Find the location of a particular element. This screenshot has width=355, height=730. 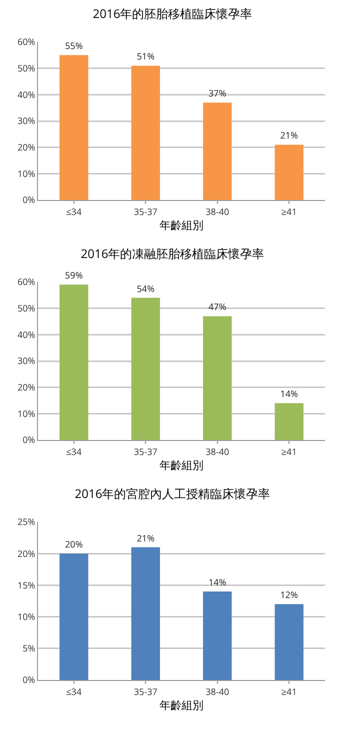

data-label: 12% is located at coordinates (289, 595).